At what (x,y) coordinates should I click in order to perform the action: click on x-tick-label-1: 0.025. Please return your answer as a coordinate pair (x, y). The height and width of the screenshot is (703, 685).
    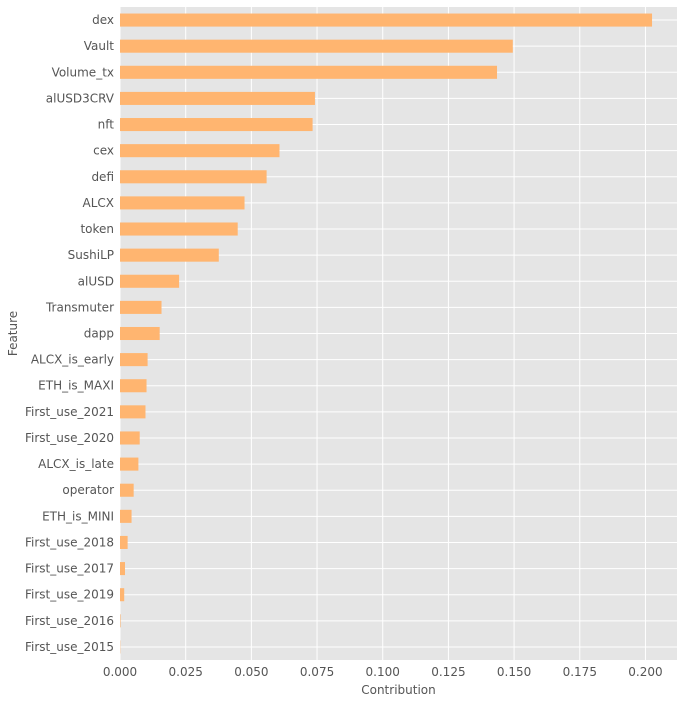
    Looking at the image, I should click on (186, 672).